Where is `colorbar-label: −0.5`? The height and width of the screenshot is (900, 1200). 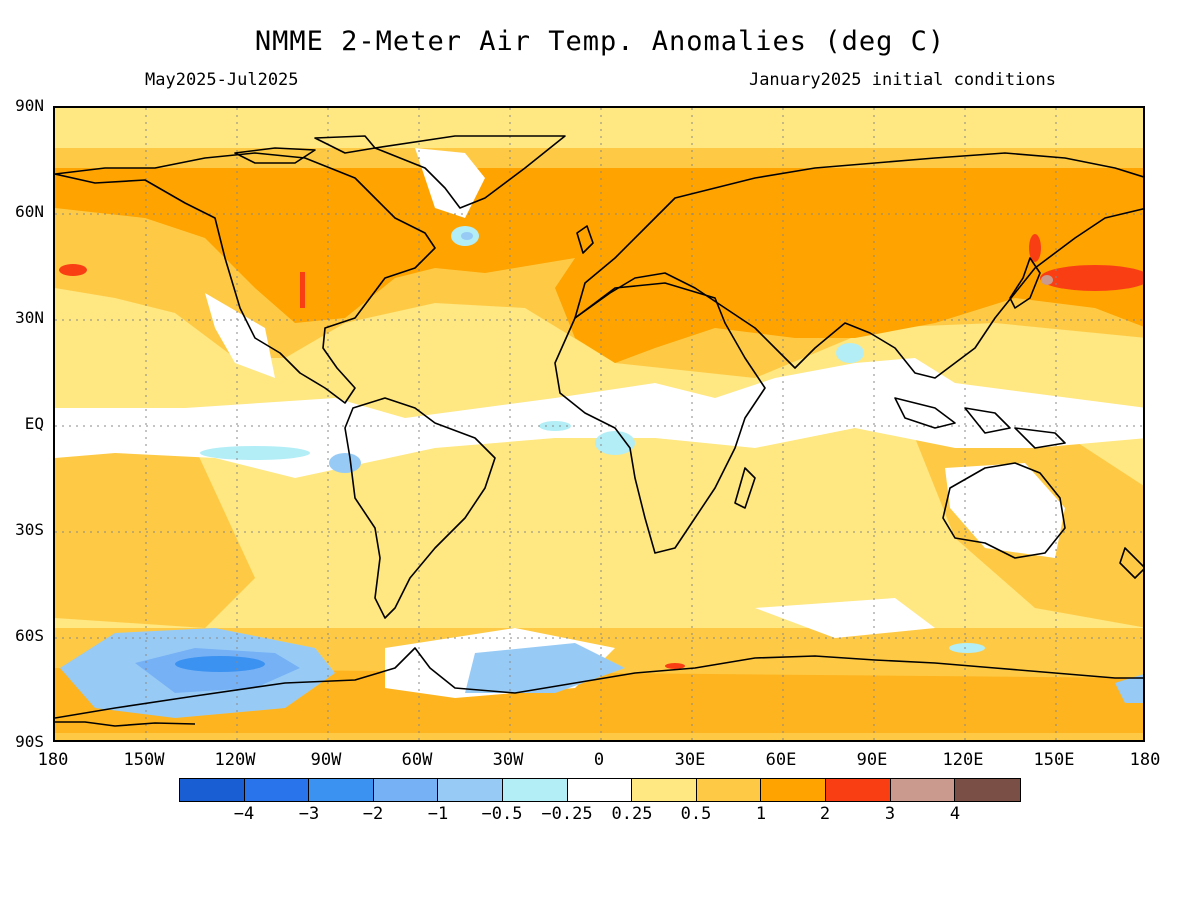 colorbar-label: −0.5 is located at coordinates (502, 814).